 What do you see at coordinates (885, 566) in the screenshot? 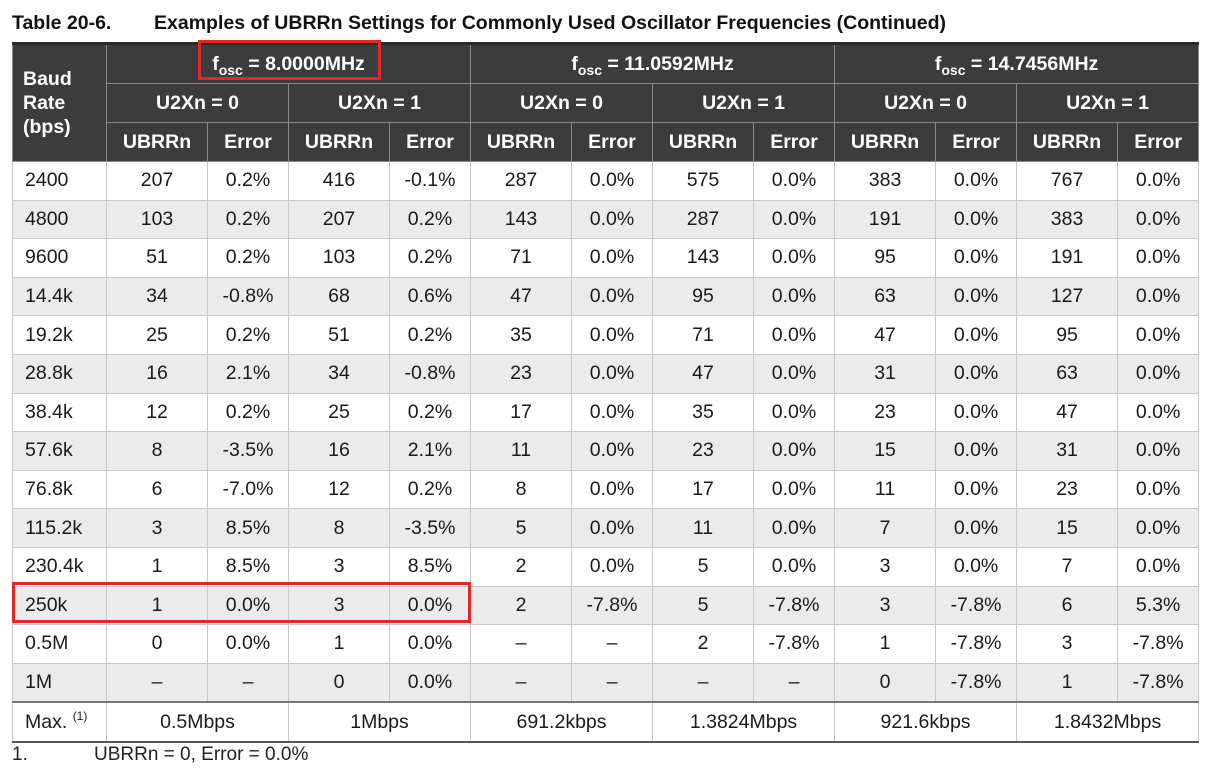
I see `ubrr-cell: 3` at bounding box center [885, 566].